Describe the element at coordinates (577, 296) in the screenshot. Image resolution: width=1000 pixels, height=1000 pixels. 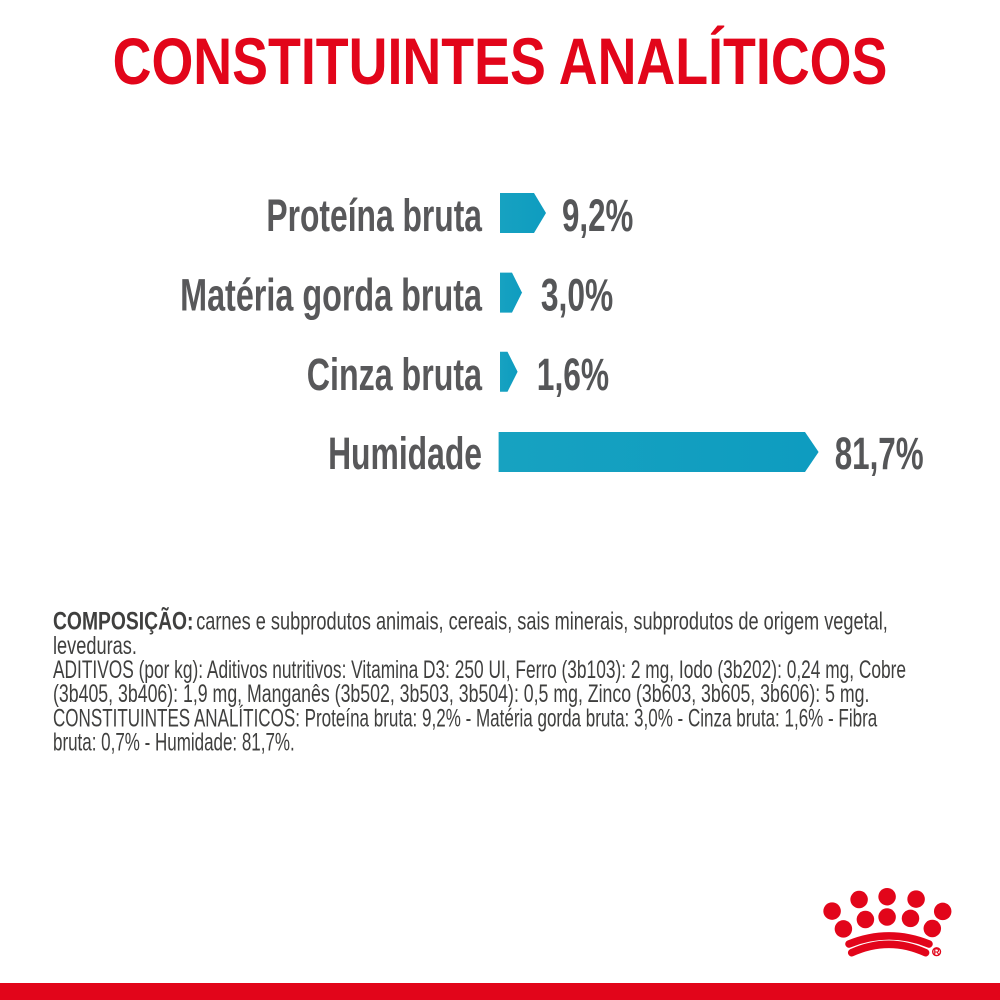
I see `svg-text: 3,0%` at that location.